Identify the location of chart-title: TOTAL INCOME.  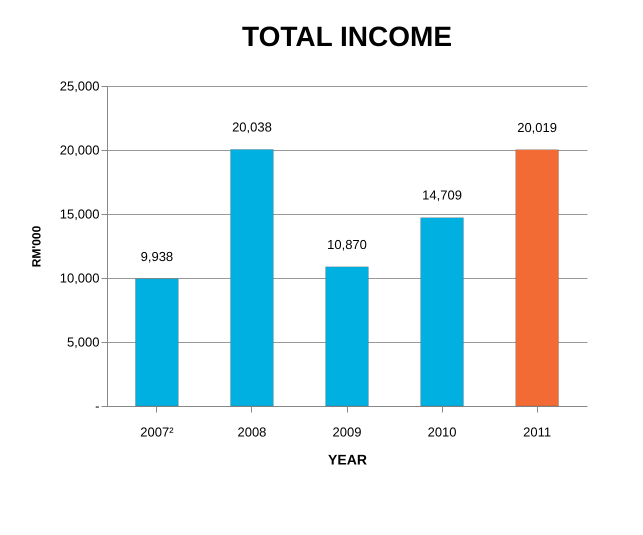
(347, 36).